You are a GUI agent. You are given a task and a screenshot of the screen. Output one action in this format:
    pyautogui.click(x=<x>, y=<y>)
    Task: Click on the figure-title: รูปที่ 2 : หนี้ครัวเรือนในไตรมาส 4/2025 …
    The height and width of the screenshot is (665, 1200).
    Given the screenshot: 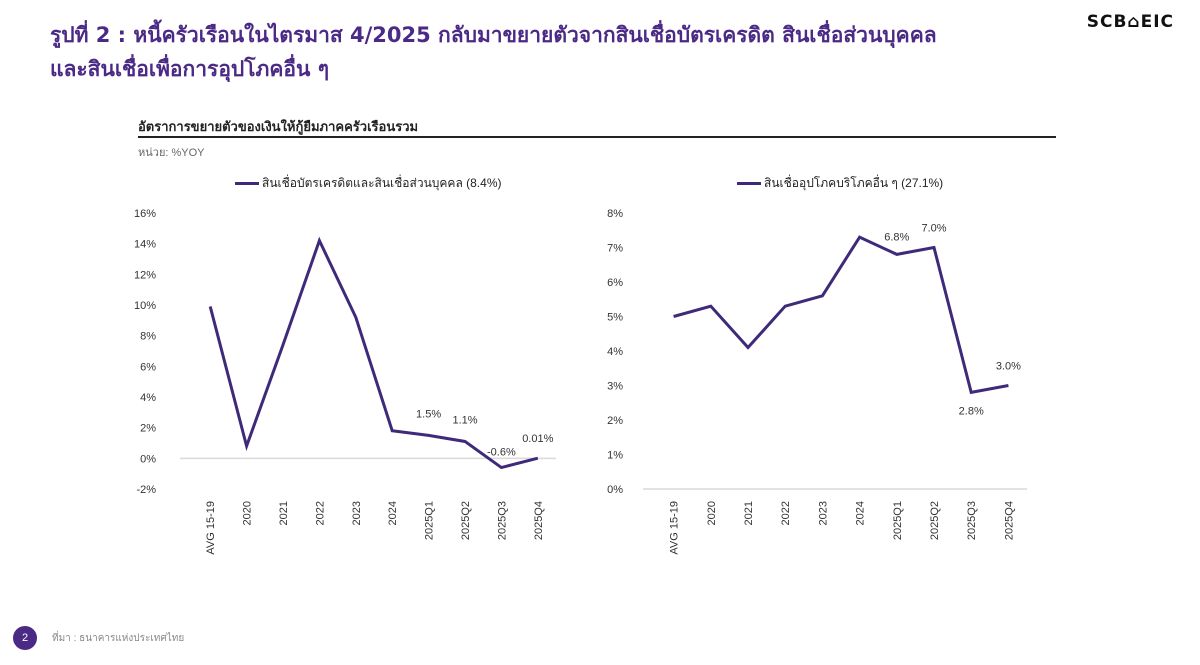 What is the action you would take?
    pyautogui.click(x=550, y=52)
    